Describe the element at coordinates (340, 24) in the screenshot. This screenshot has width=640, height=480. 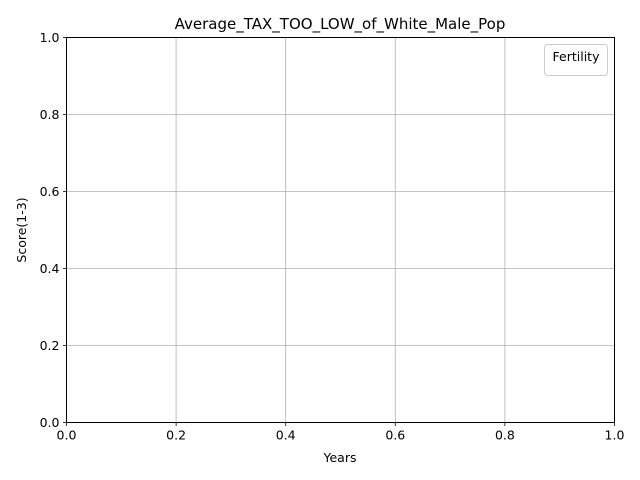
I see `chart-title: Average_TAX_TOO_LOW_of_White_Male_Pop` at that location.